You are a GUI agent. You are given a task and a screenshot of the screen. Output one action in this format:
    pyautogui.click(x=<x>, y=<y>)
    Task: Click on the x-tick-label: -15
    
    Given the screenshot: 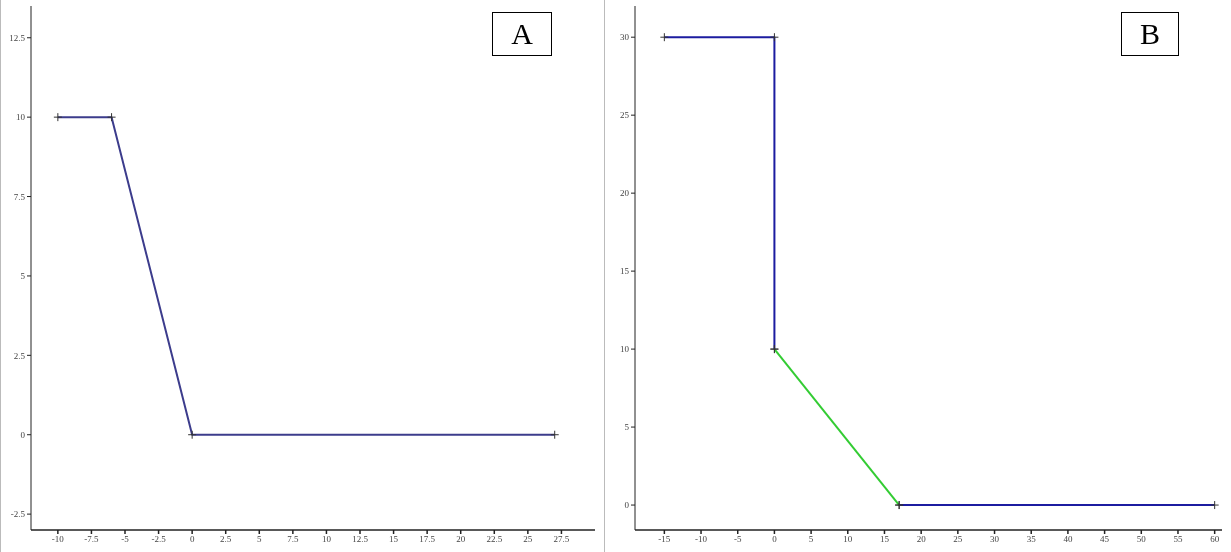 What is the action you would take?
    pyautogui.click(x=664, y=539)
    